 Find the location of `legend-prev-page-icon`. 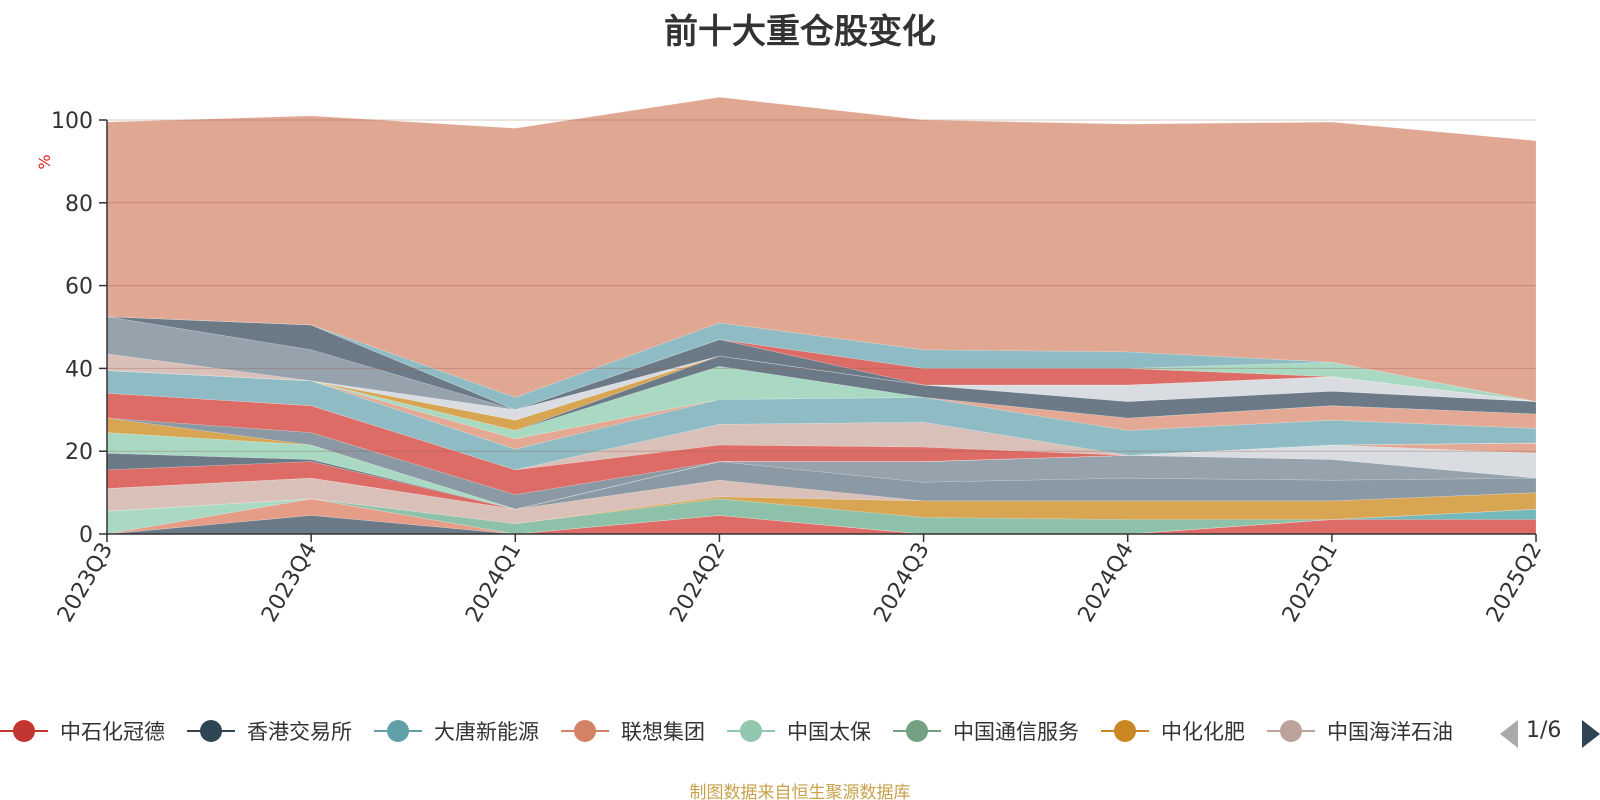

legend-prev-page-icon is located at coordinates (1509, 734).